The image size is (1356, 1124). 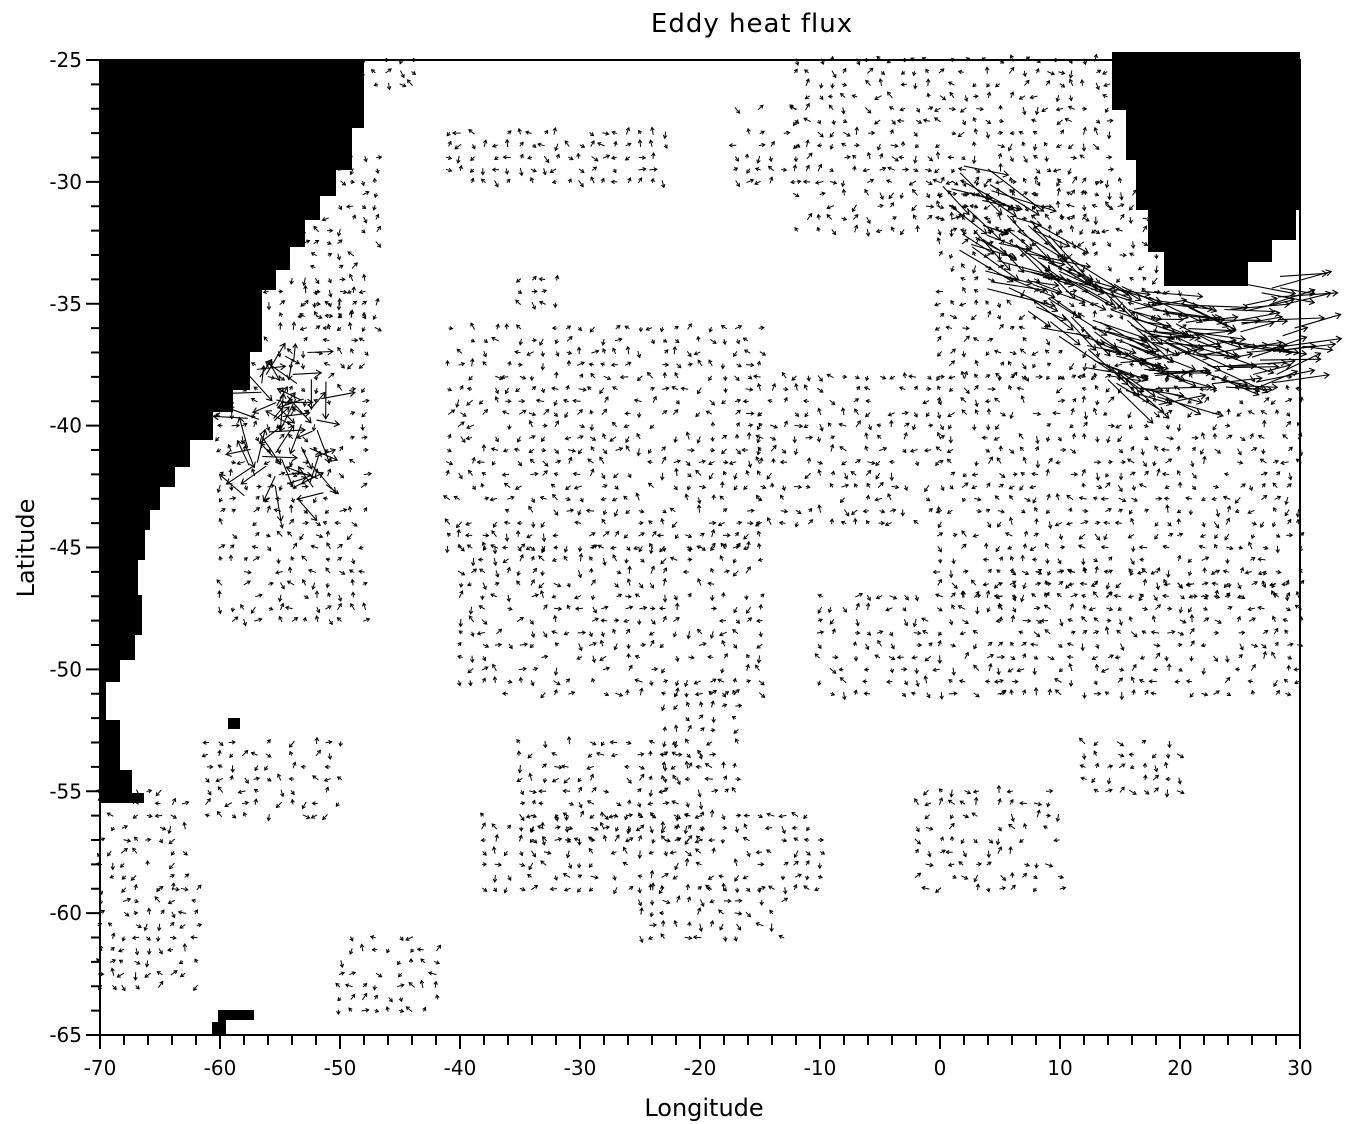 I want to click on y-tick-label: -45, so click(x=65, y=548).